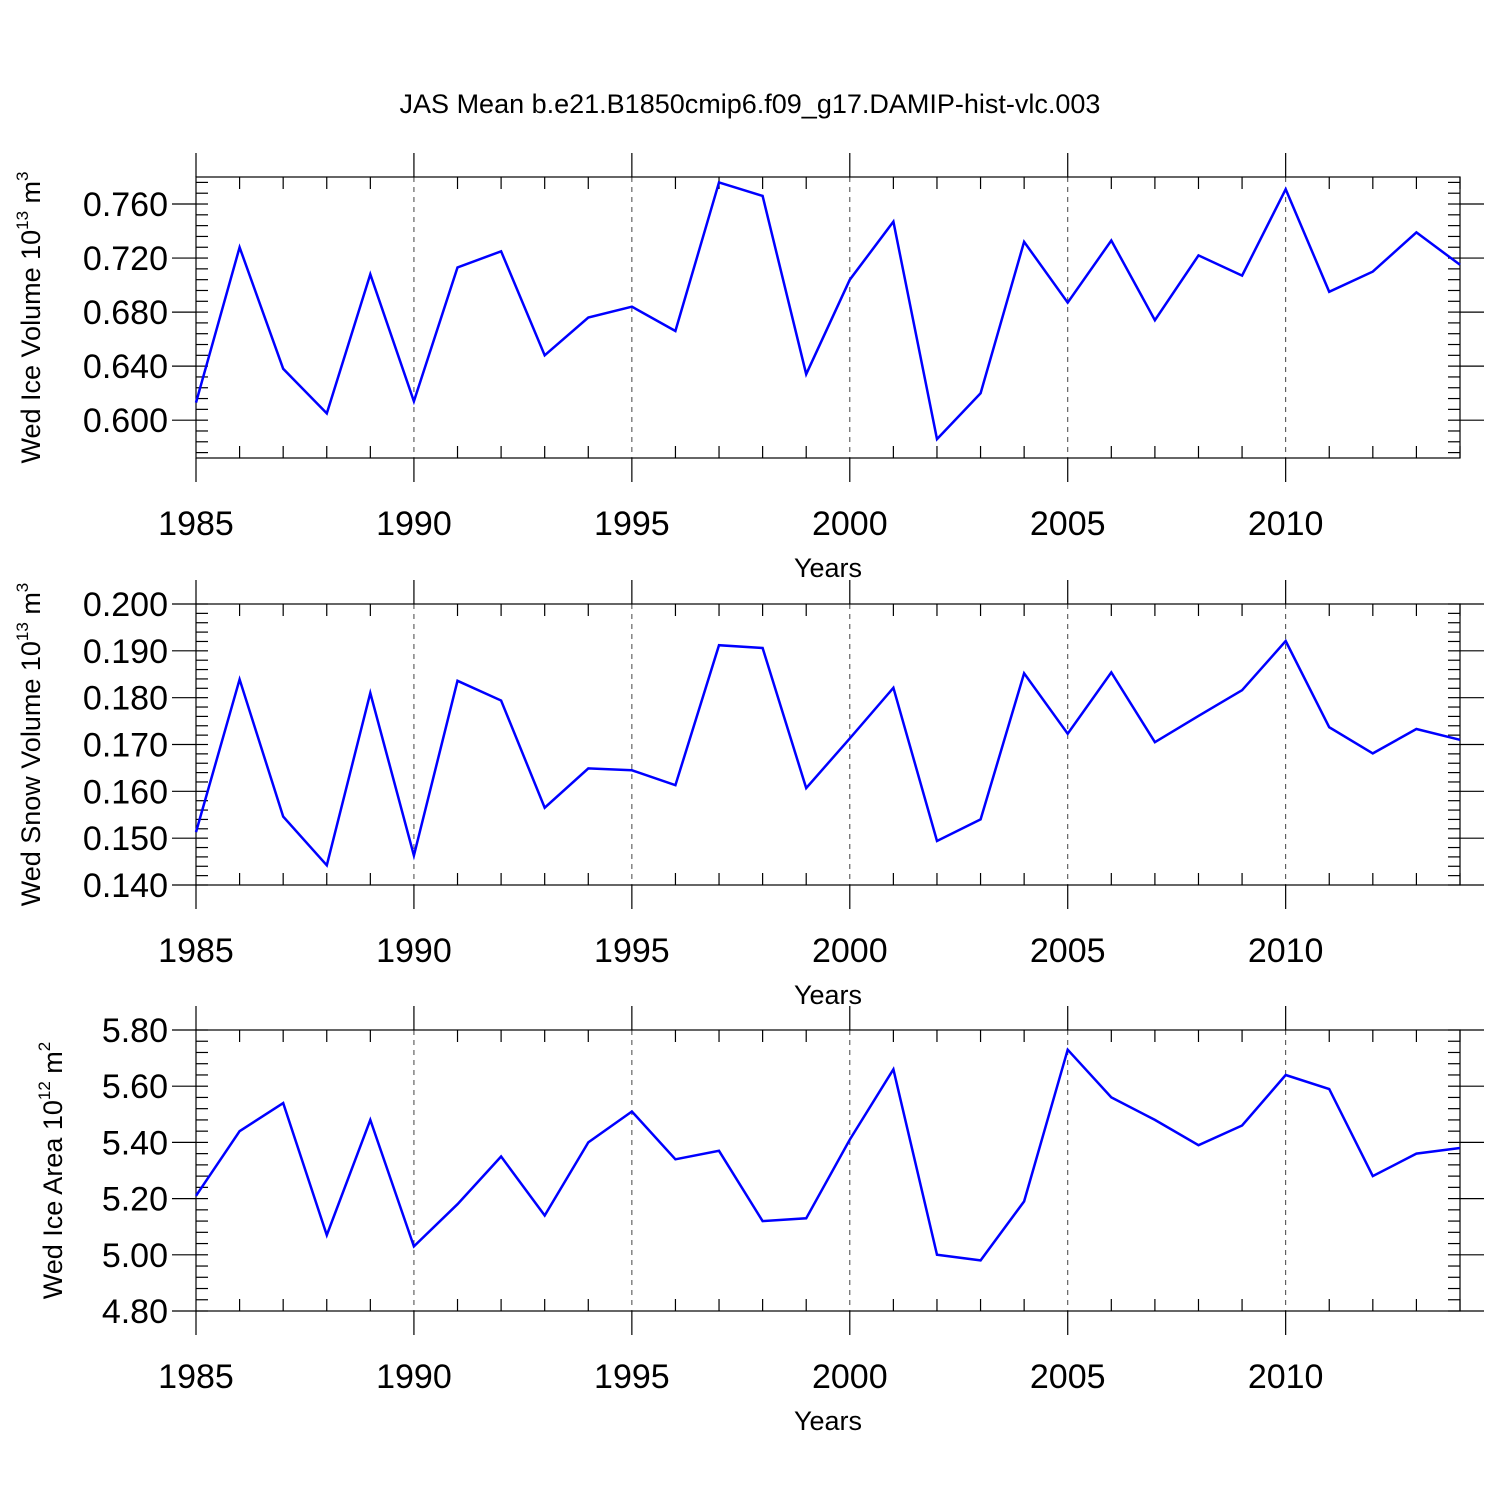  I want to click on y-axis-label-superscript: 12, so click(44, 1090).